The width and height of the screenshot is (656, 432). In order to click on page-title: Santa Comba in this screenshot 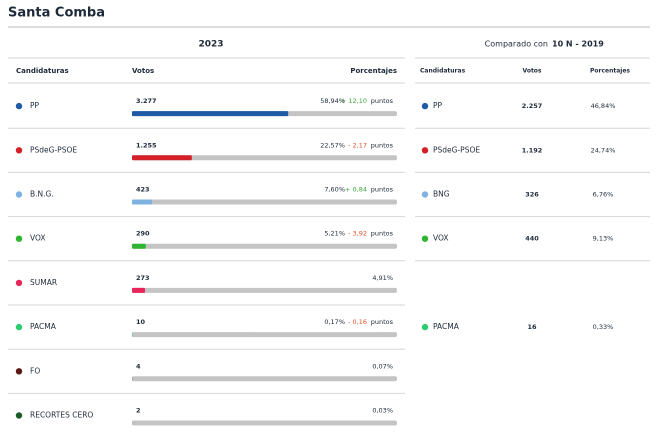, I will do `click(56, 13)`.